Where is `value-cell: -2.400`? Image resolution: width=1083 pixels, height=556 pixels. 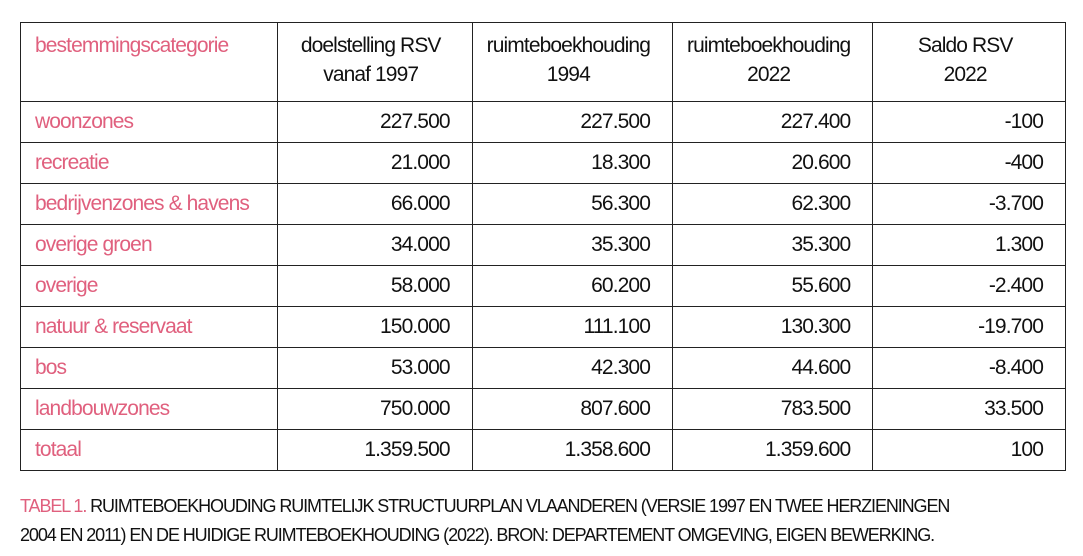
value-cell: -2.400 is located at coordinates (969, 286).